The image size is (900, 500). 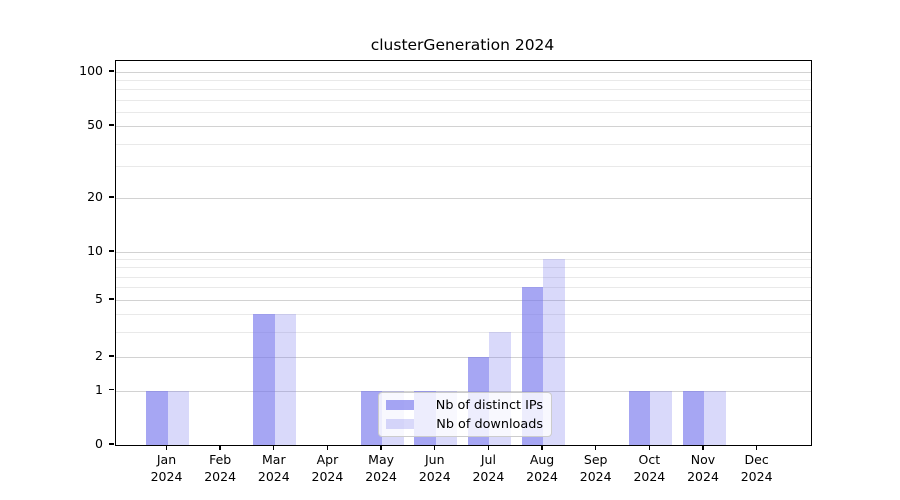 What do you see at coordinates (661, 417) in the screenshot?
I see `bar-downloads-oct` at bounding box center [661, 417].